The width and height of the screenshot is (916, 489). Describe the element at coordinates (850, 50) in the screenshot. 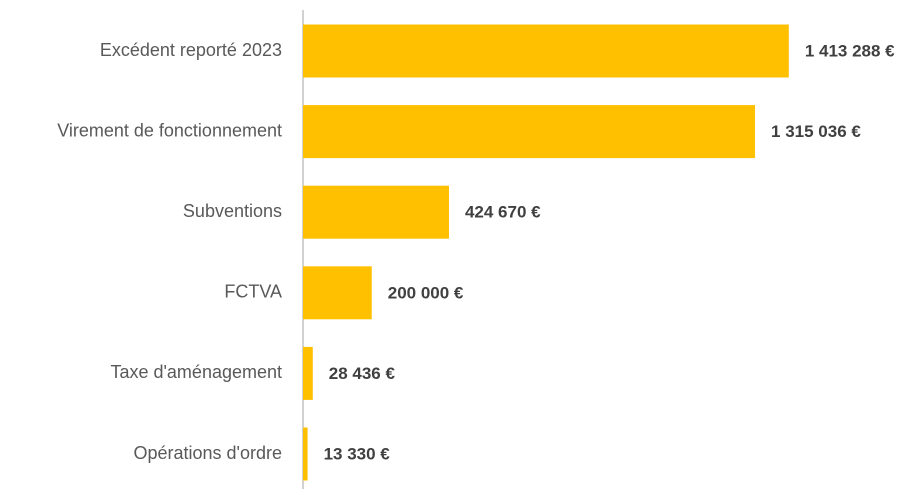

I see `value-label: 1 413 288 €` at that location.